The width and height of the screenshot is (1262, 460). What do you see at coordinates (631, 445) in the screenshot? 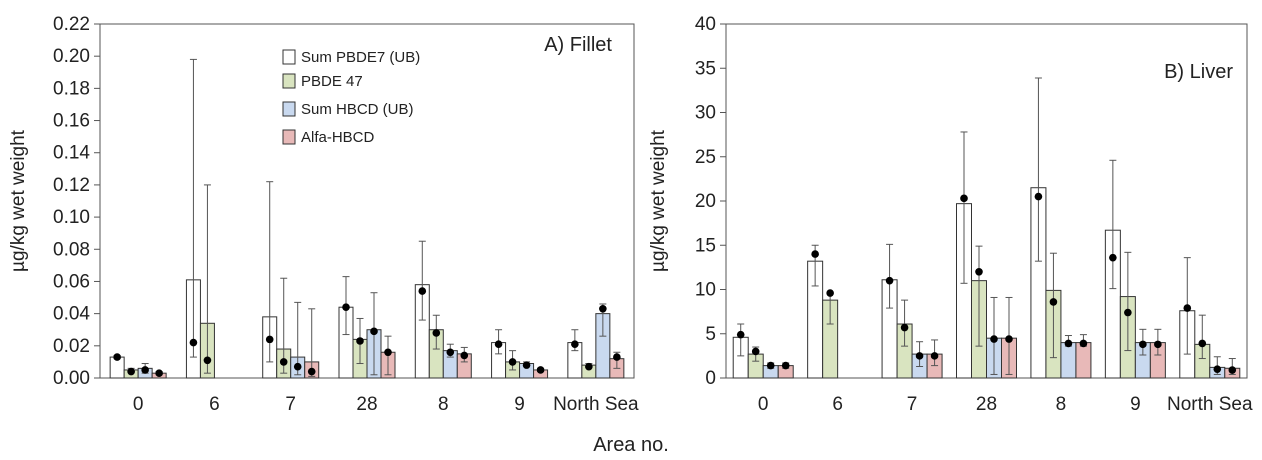
I see `x-axis-label: Area no.` at bounding box center [631, 445].